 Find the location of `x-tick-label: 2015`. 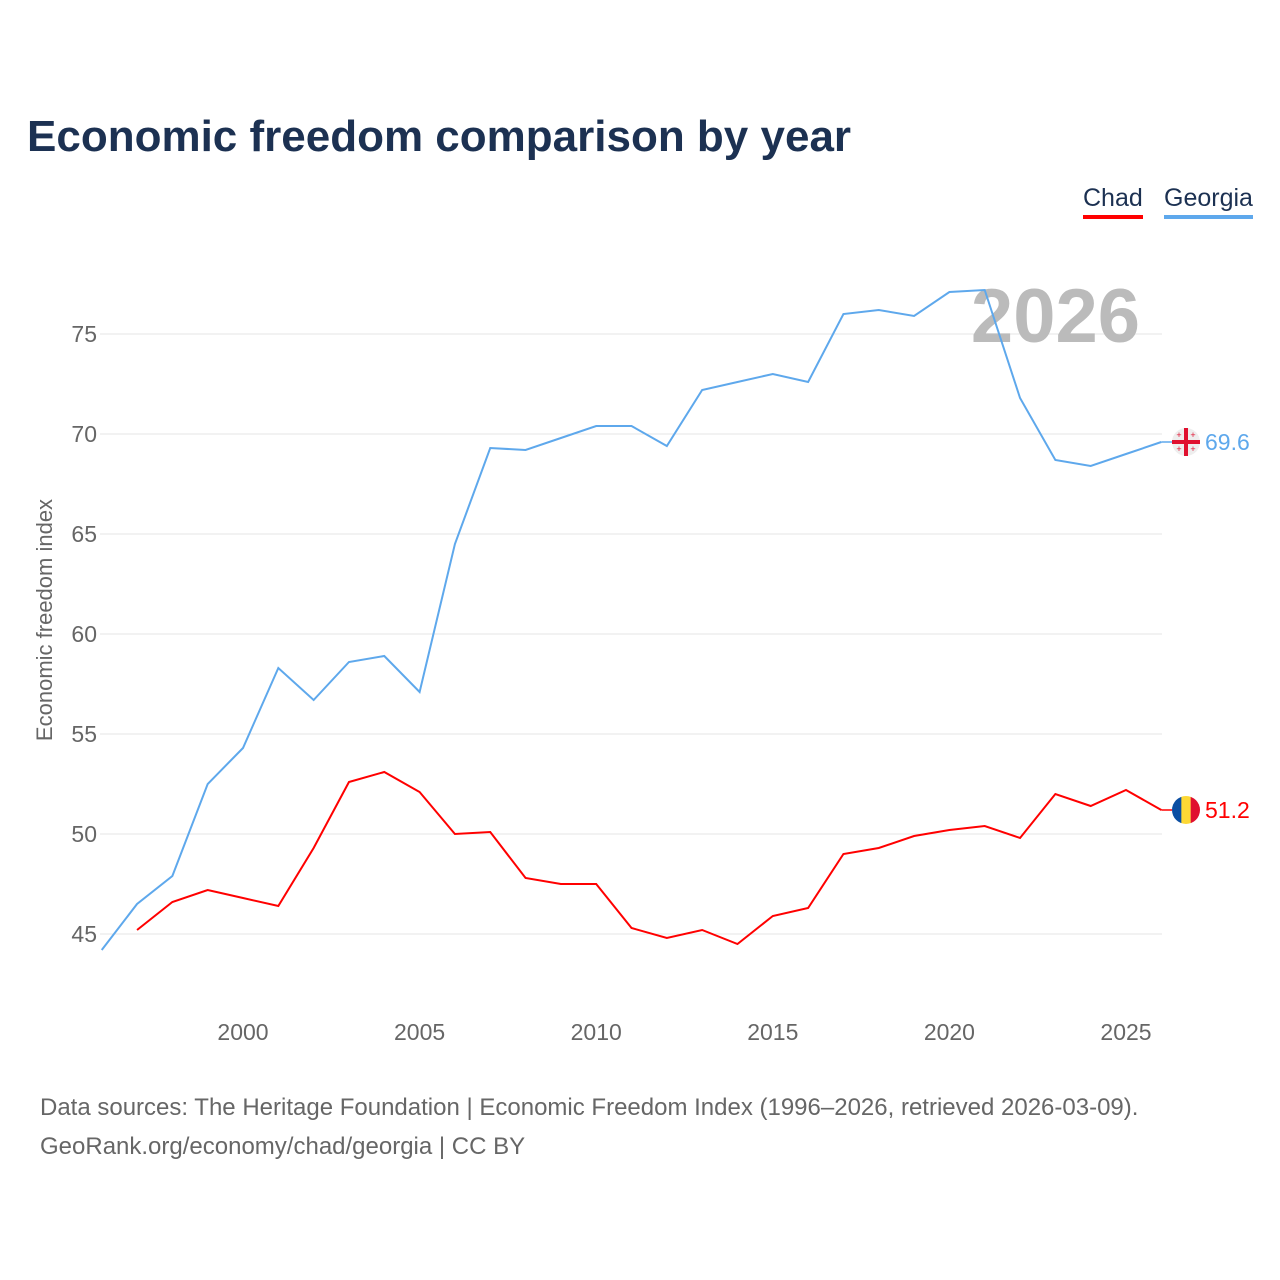

x-tick-label: 2015 is located at coordinates (772, 1032).